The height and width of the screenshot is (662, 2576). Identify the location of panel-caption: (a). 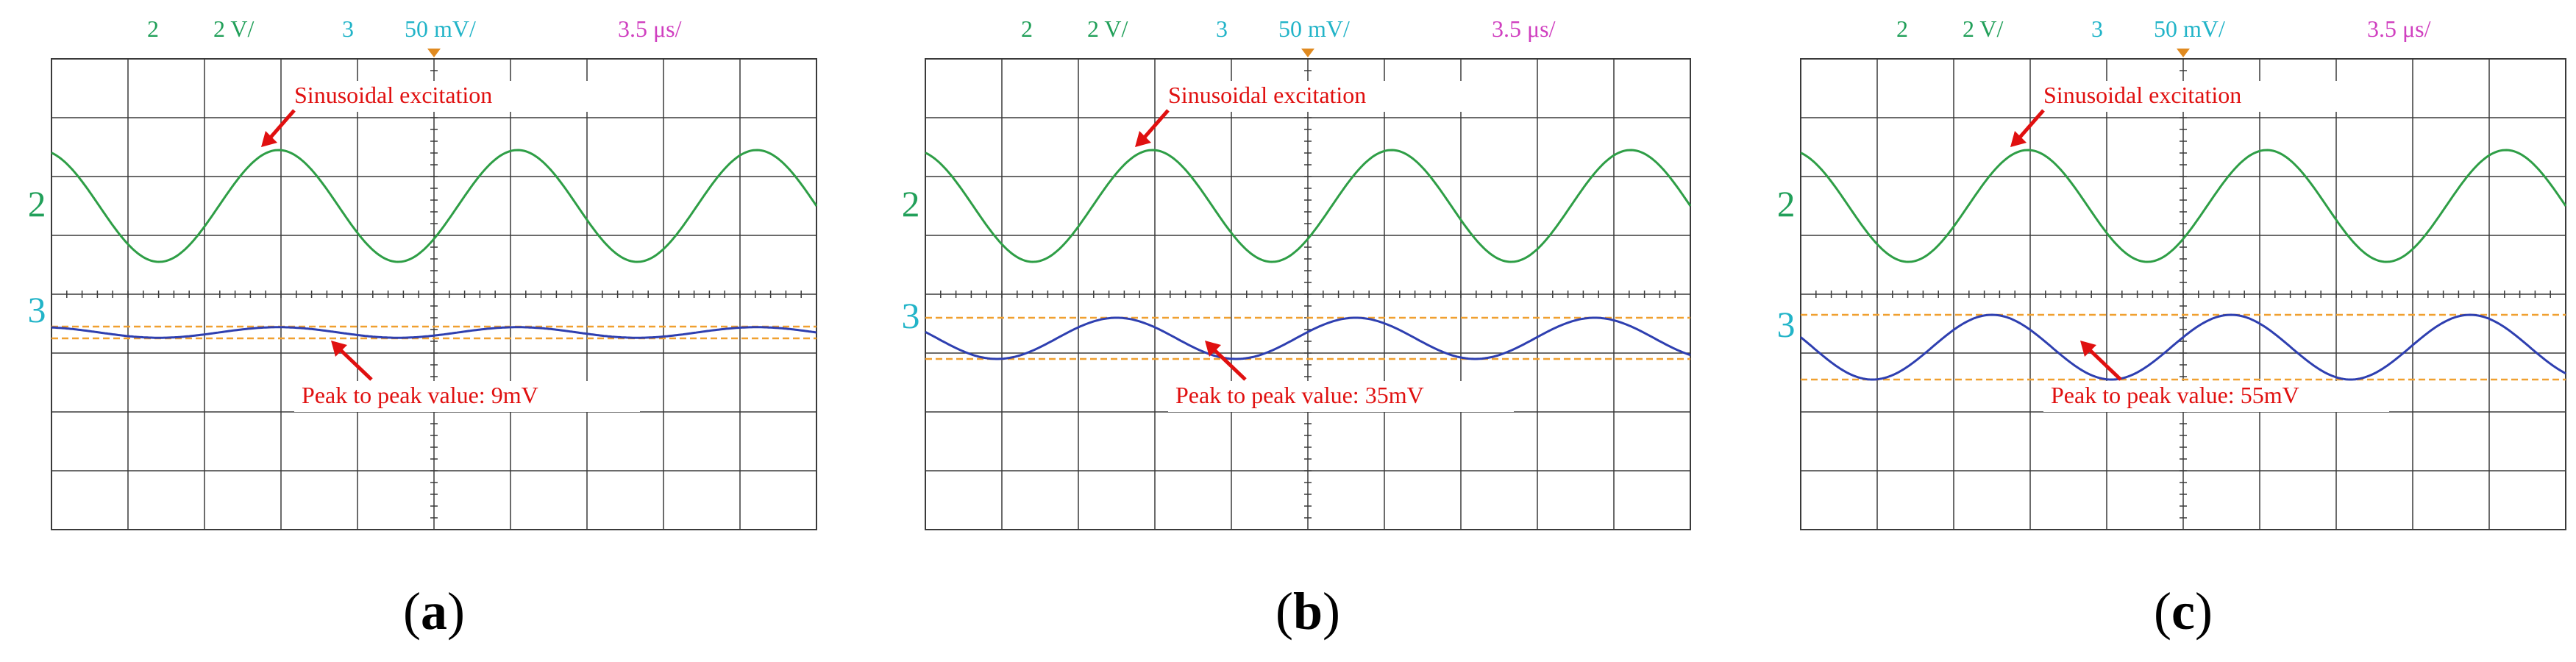
(434, 611).